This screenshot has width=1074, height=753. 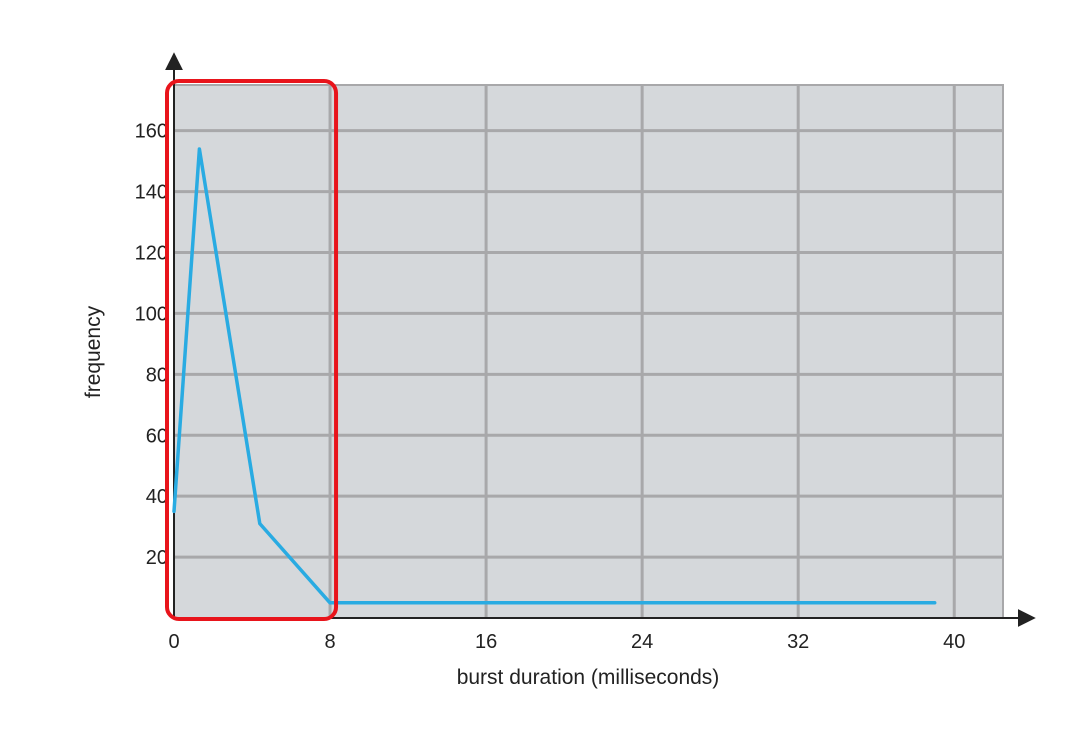 What do you see at coordinates (173, 642) in the screenshot?
I see `x-tick-label: 0` at bounding box center [173, 642].